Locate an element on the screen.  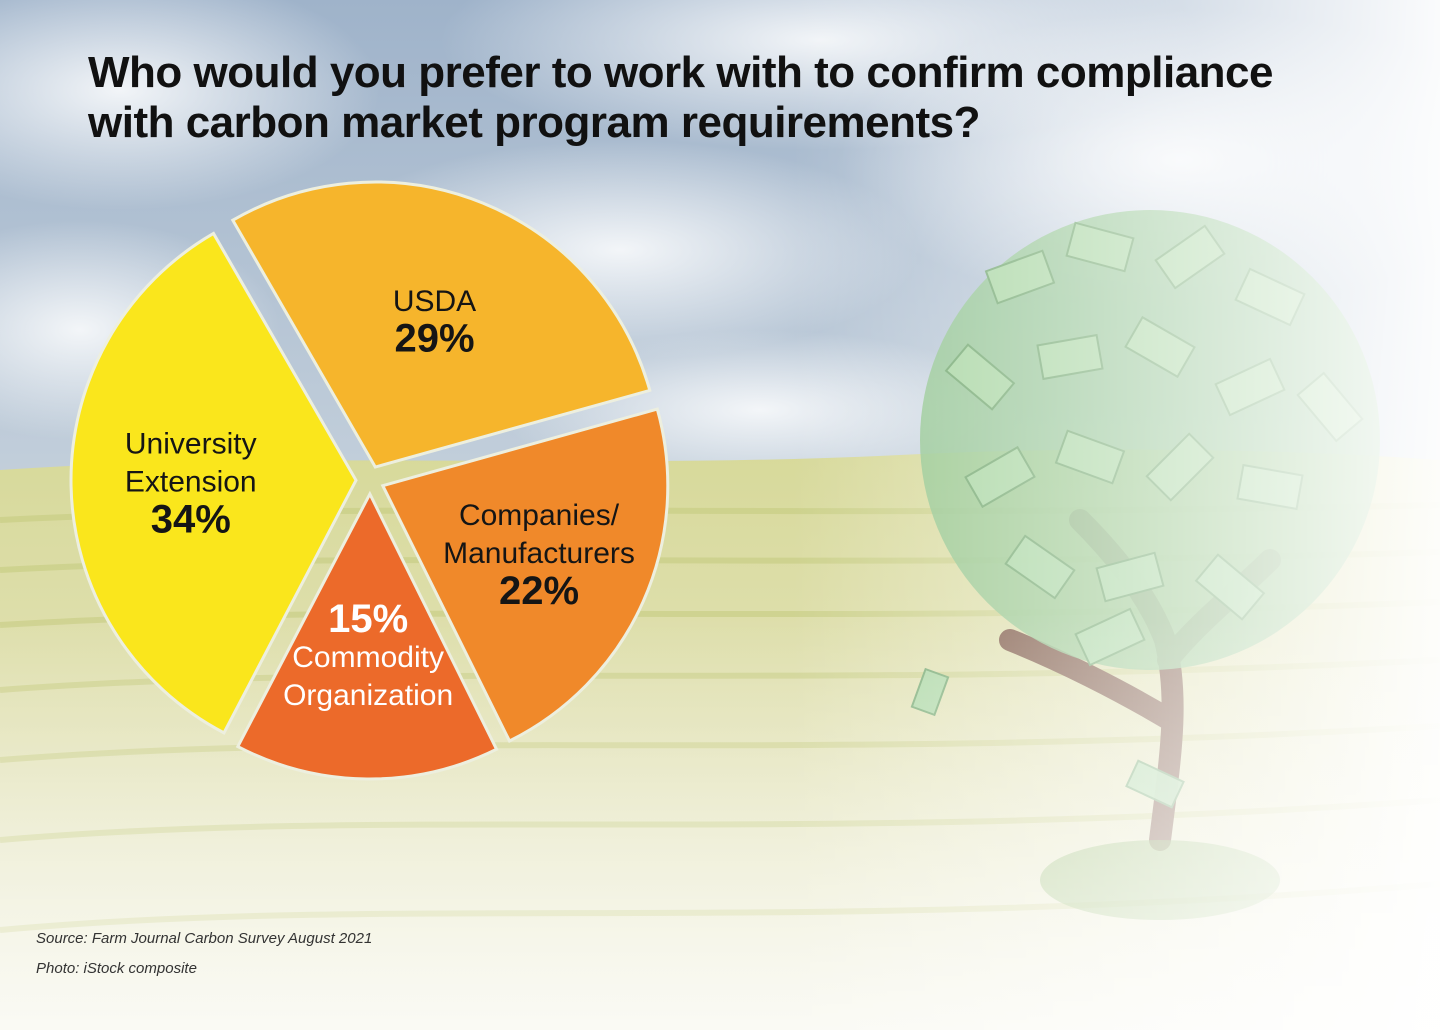
slice-category-label: University is located at coordinates (191, 444).